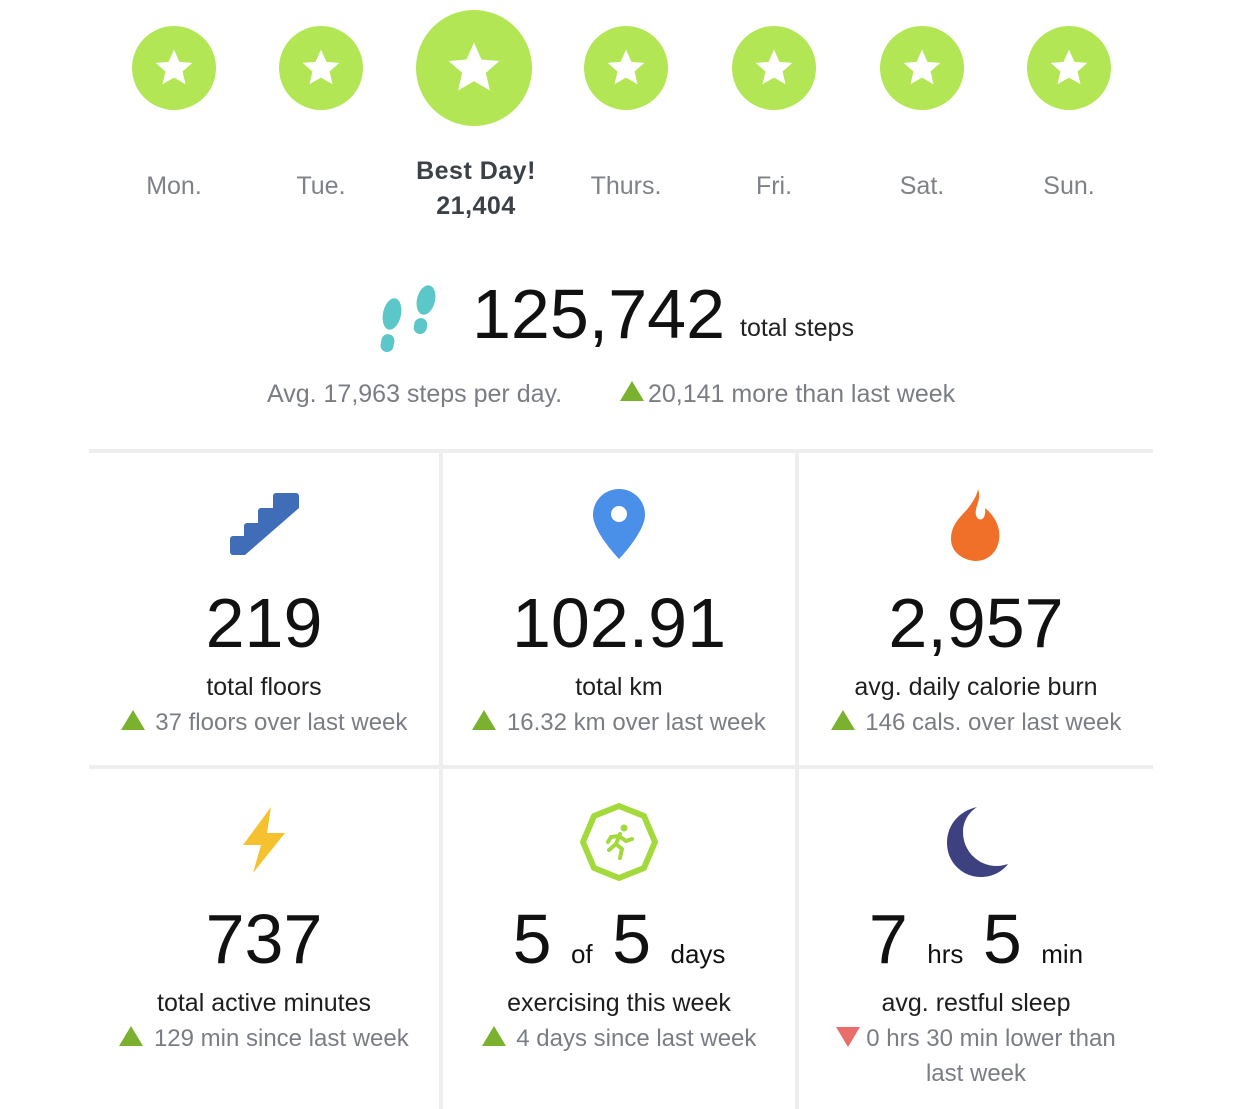  Describe the element at coordinates (922, 126) in the screenshot. I see `day-sat: Sat.` at that location.